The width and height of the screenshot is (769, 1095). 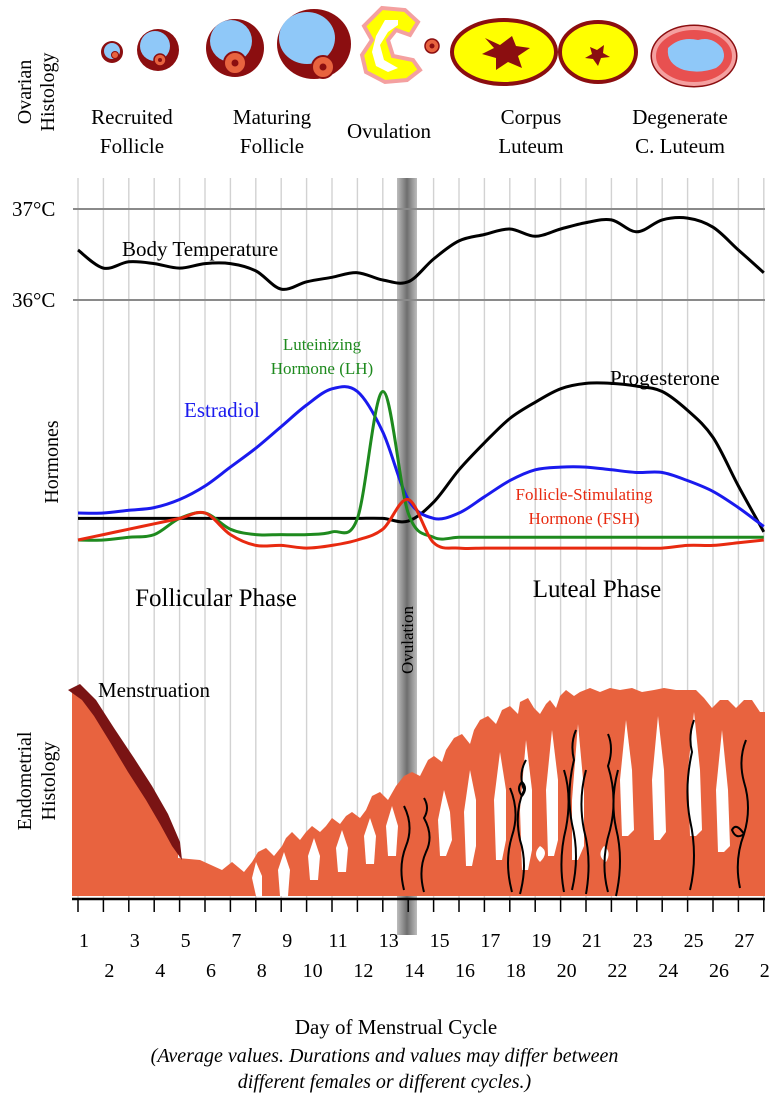 I want to click on estradiol-legend-label: Estradiol, so click(x=222, y=410).